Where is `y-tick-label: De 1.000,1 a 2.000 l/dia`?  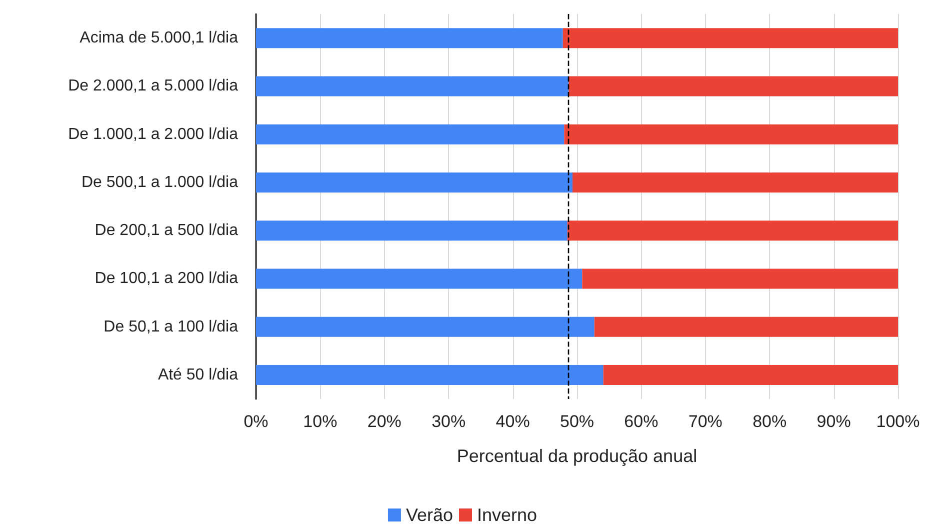
y-tick-label: De 1.000,1 a 2.000 l/dia is located at coordinates (153, 134).